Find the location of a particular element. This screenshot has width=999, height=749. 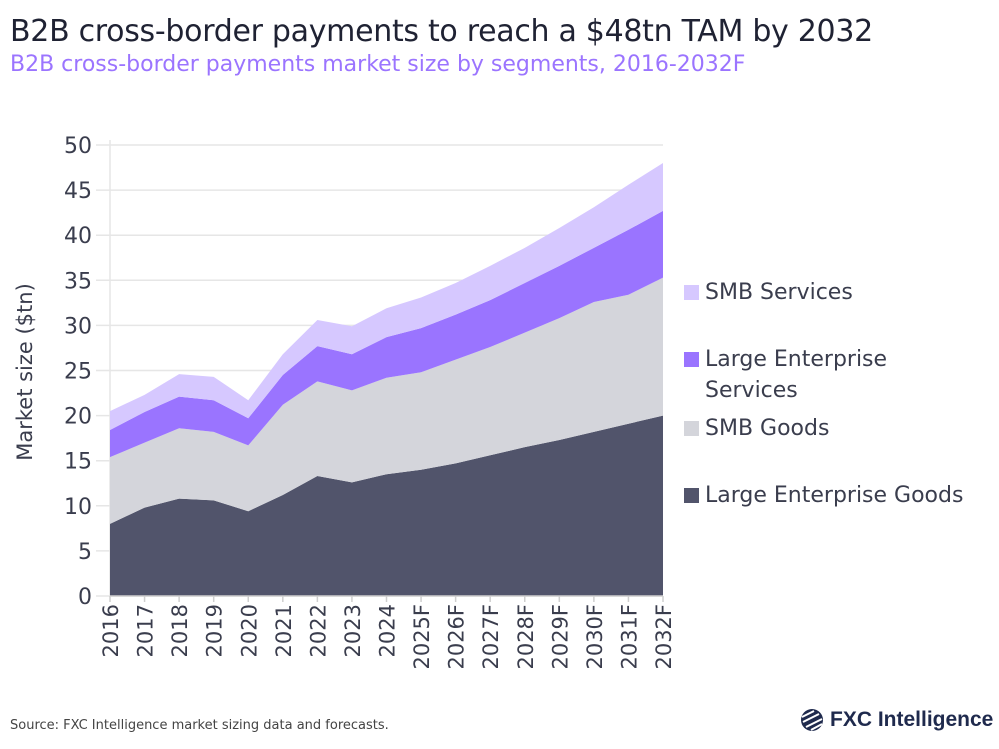

x-tick-label: 2018 is located at coordinates (180, 630).